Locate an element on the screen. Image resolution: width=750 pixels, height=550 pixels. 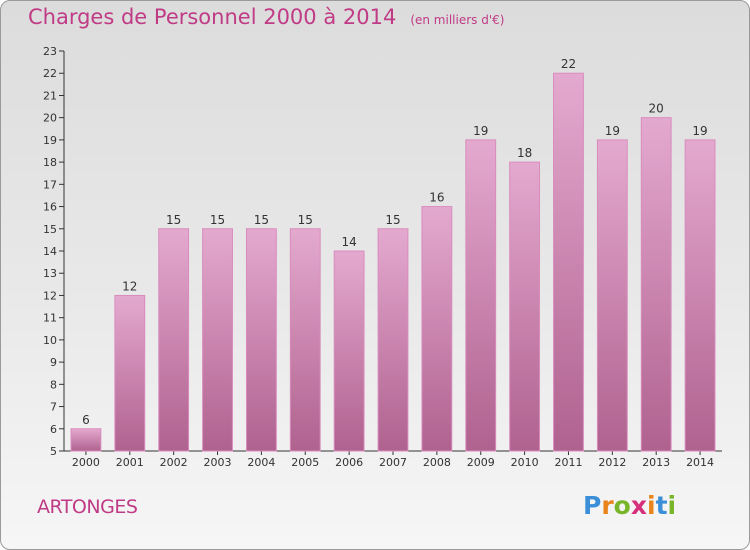
y-tick-label: 6 is located at coordinates (53, 429).